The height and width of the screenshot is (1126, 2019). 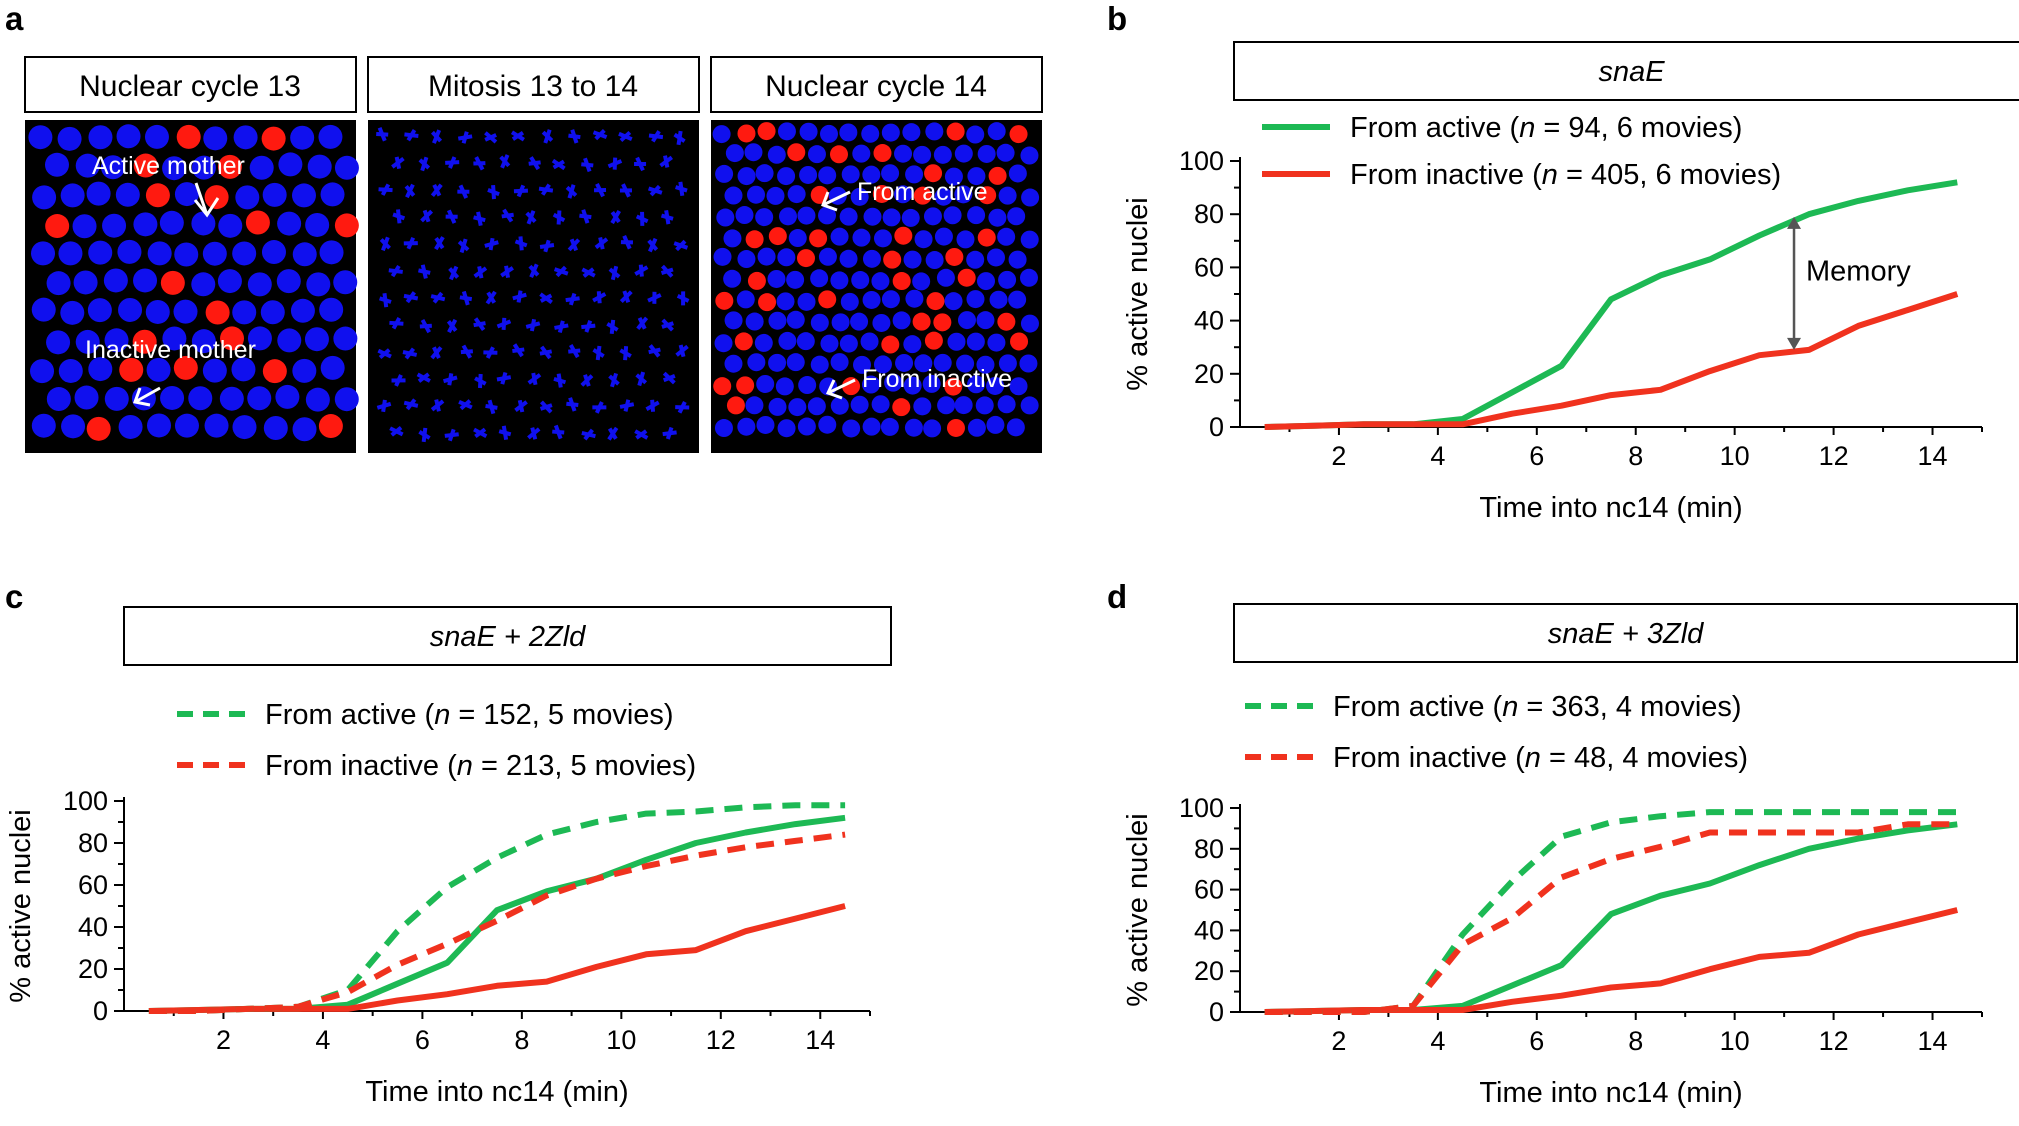 I want to click on x-axis-label: Time into nc14 (min), so click(x=1610, y=1093).